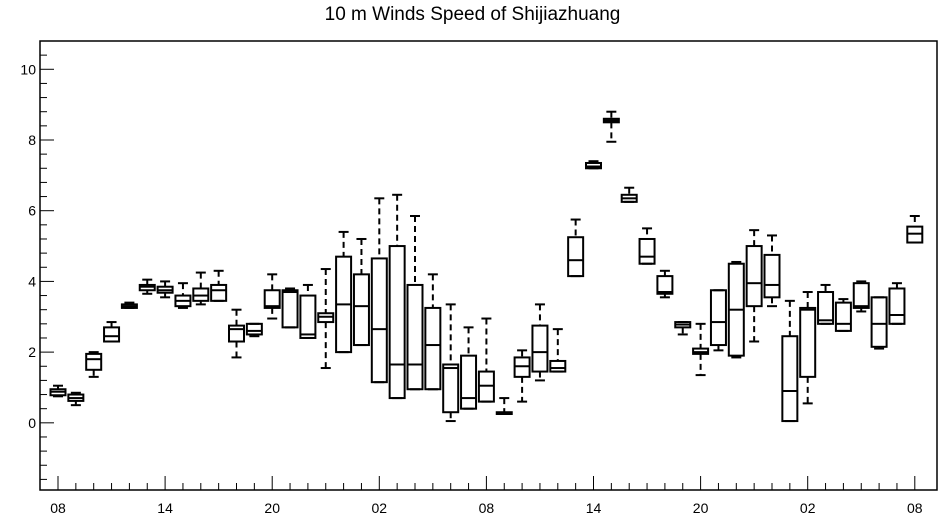  What do you see at coordinates (32, 352) in the screenshot?
I see `y-tick-label: 2` at bounding box center [32, 352].